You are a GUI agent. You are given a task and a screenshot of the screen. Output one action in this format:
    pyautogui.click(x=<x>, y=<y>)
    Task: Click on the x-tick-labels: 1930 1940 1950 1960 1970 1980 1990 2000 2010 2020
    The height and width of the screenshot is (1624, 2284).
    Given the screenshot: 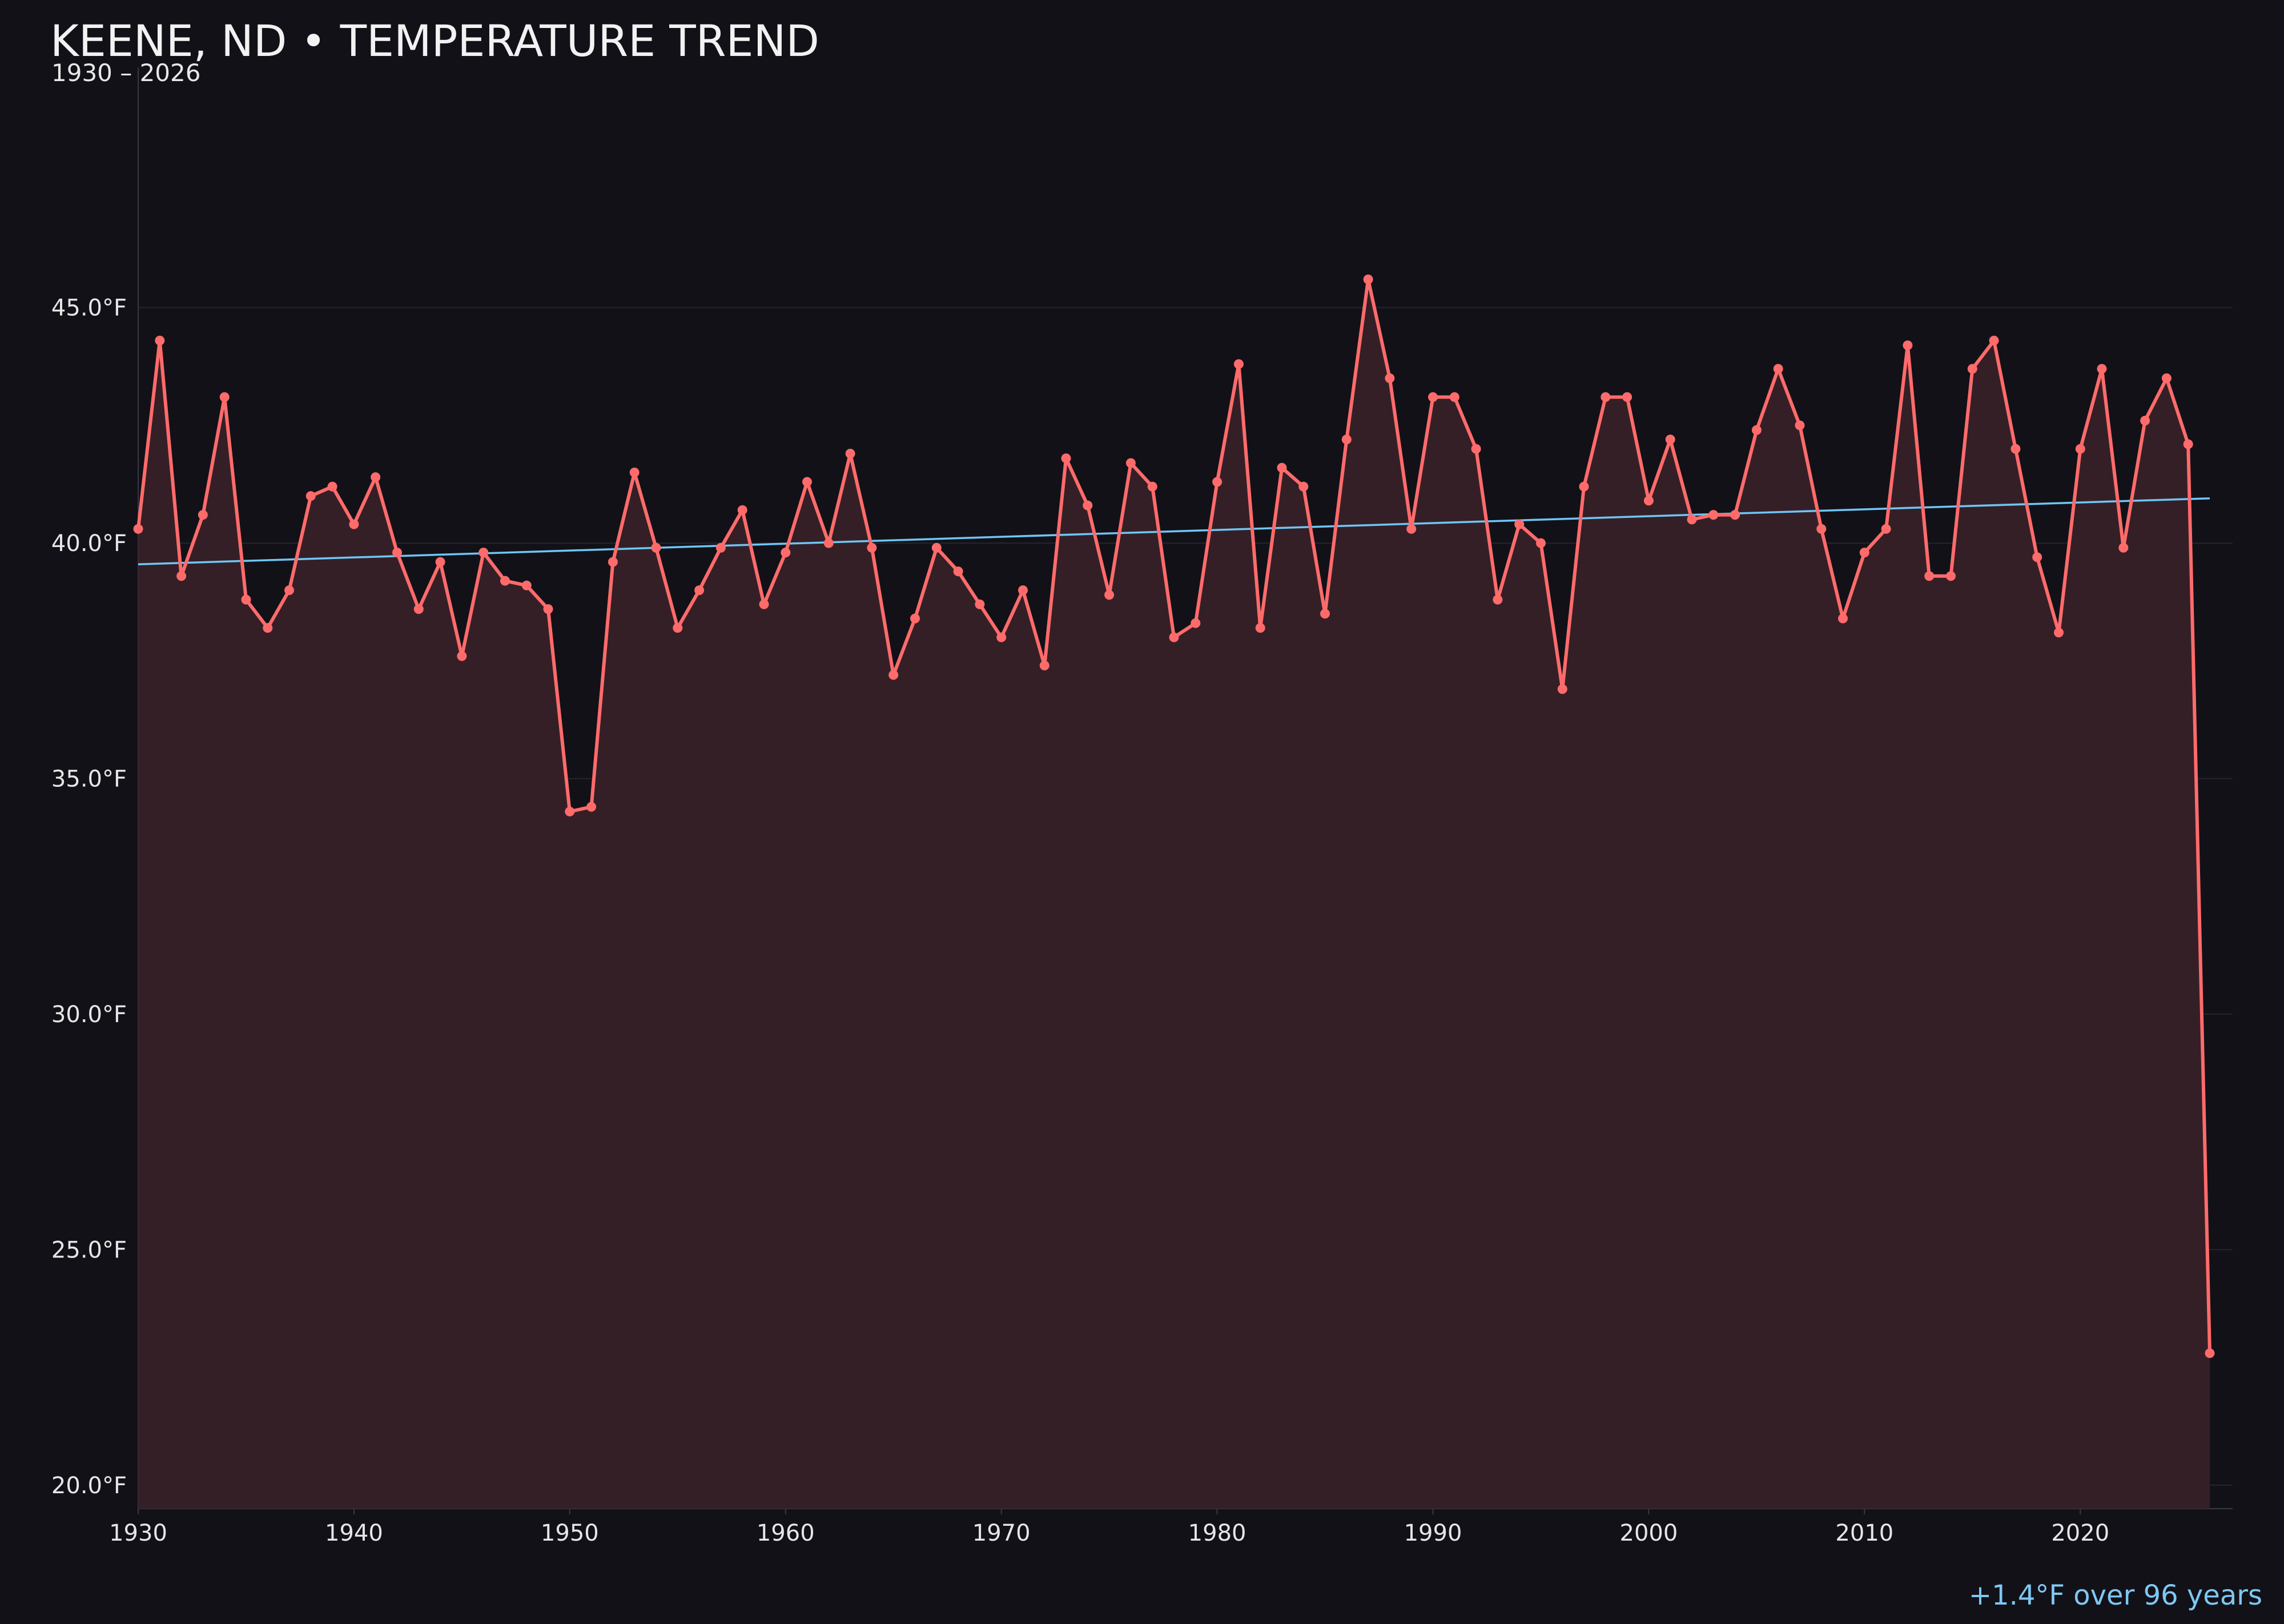 What is the action you would take?
    pyautogui.click(x=1109, y=1533)
    